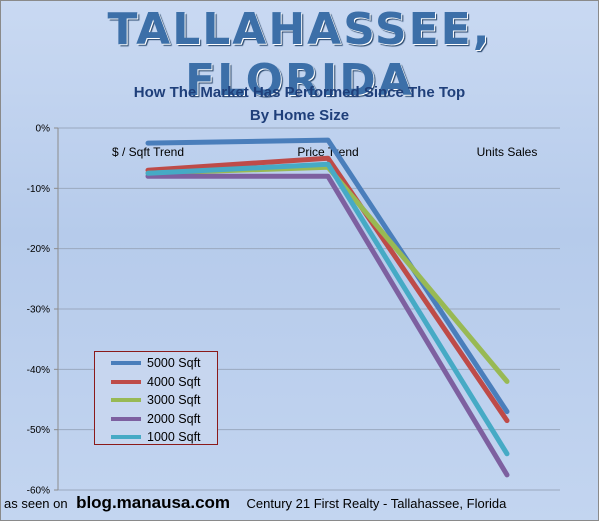 The width and height of the screenshot is (599, 521). Describe the element at coordinates (507, 152) in the screenshot. I see `category-label: Units Sales` at that location.